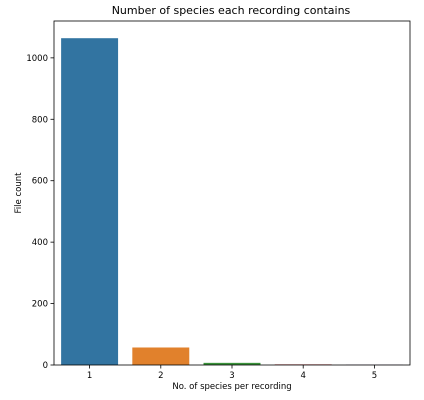 This screenshot has height=400, width=424. I want to click on y-tick-label: 0, so click(45, 366).